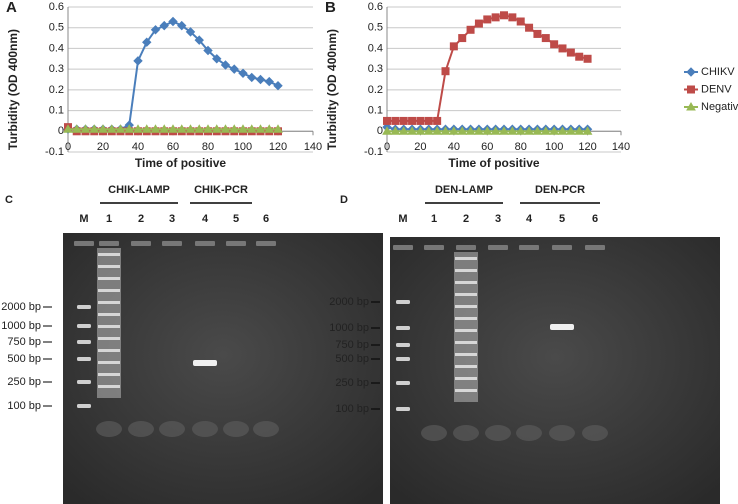  What do you see at coordinates (139, 190) in the screenshot?
I see `group-label: CHIK-LAMP` at bounding box center [139, 190].